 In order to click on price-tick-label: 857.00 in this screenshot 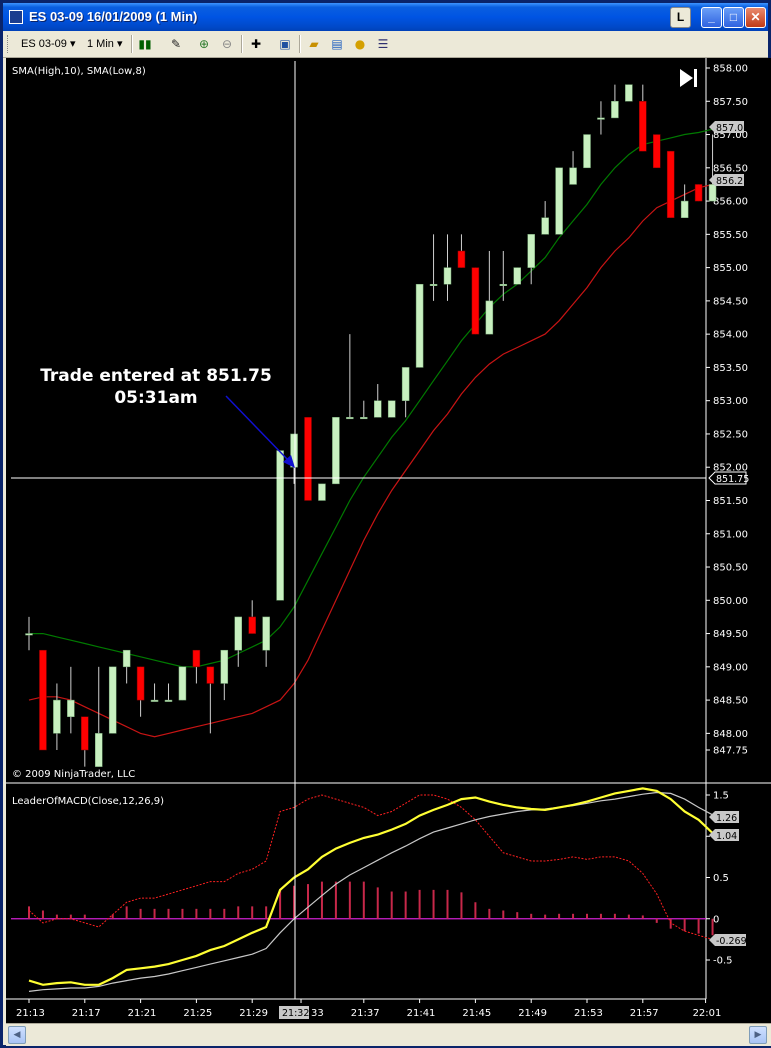, I will do `click(730, 135)`.